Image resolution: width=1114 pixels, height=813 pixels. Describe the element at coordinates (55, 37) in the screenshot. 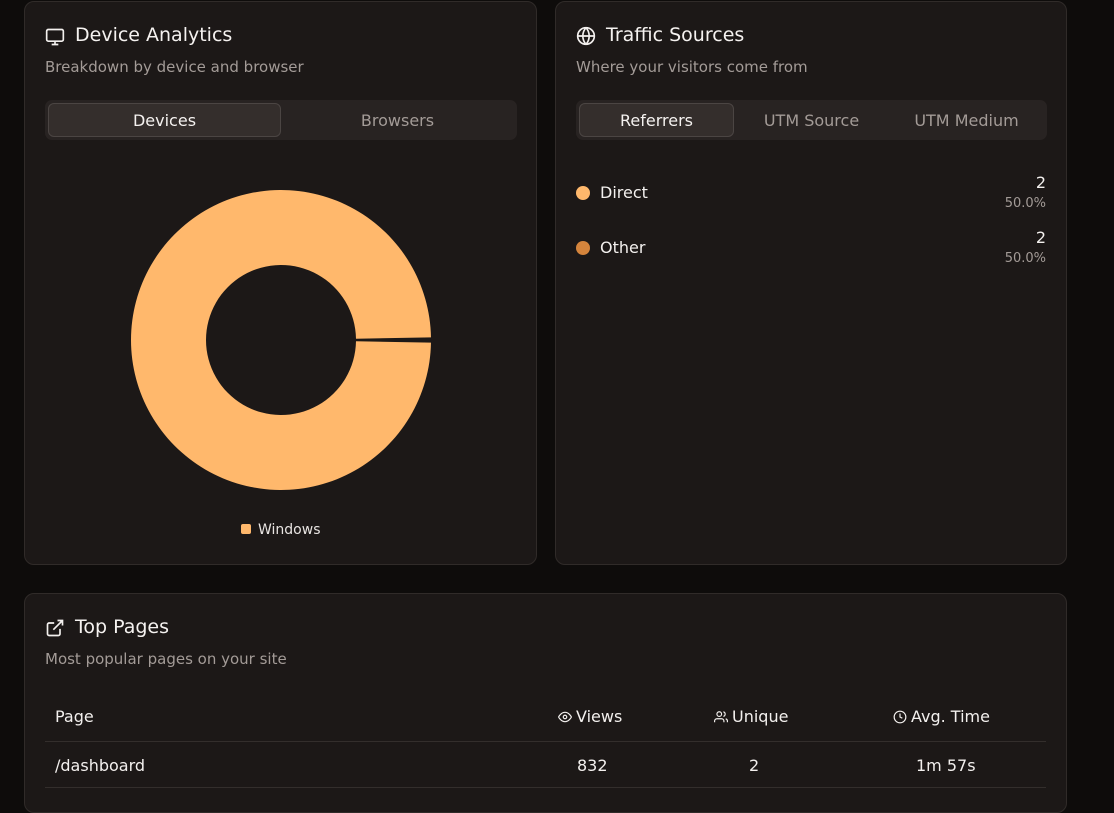

I see `monitor-icon` at that location.